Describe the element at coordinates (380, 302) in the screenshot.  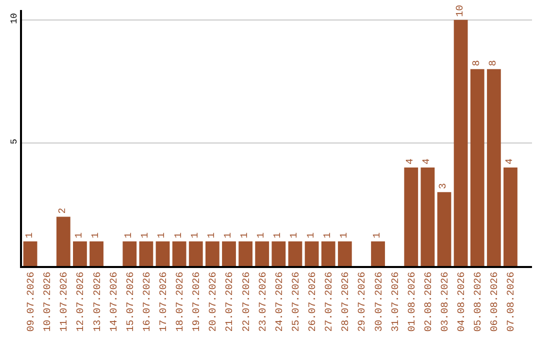
I see `x-tick-label: 30.07.2026` at that location.